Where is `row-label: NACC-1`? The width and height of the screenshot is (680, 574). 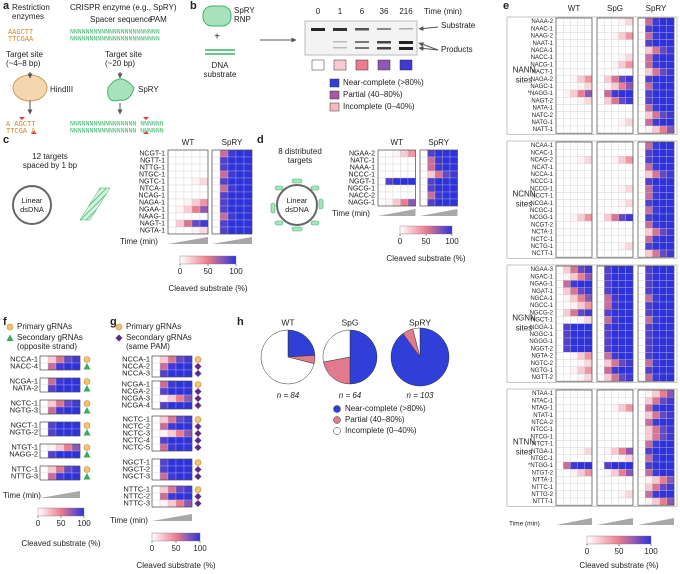 row-label: NACC-1 is located at coordinates (542, 58).